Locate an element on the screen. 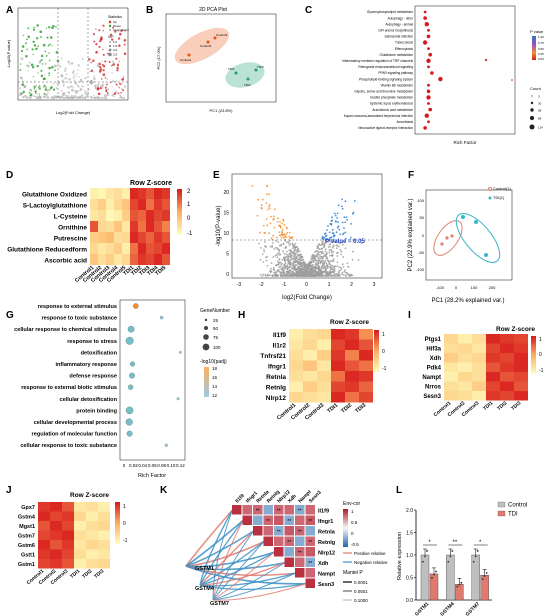 This screenshot has height=616, width=550. go-term-label: regulation of molecular function is located at coordinates (75, 435).